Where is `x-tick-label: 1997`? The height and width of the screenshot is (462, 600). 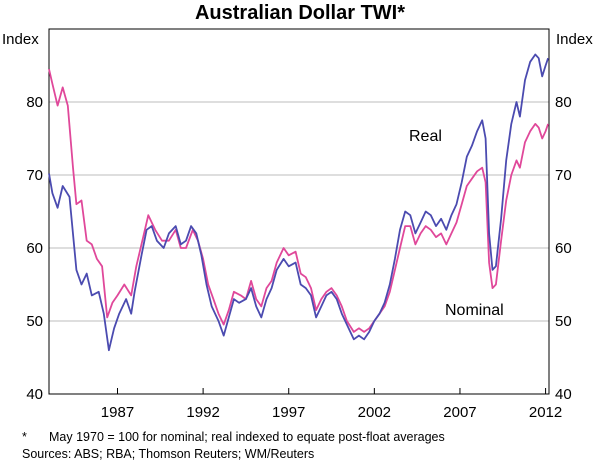
x-tick-label: 1997 is located at coordinates (288, 412).